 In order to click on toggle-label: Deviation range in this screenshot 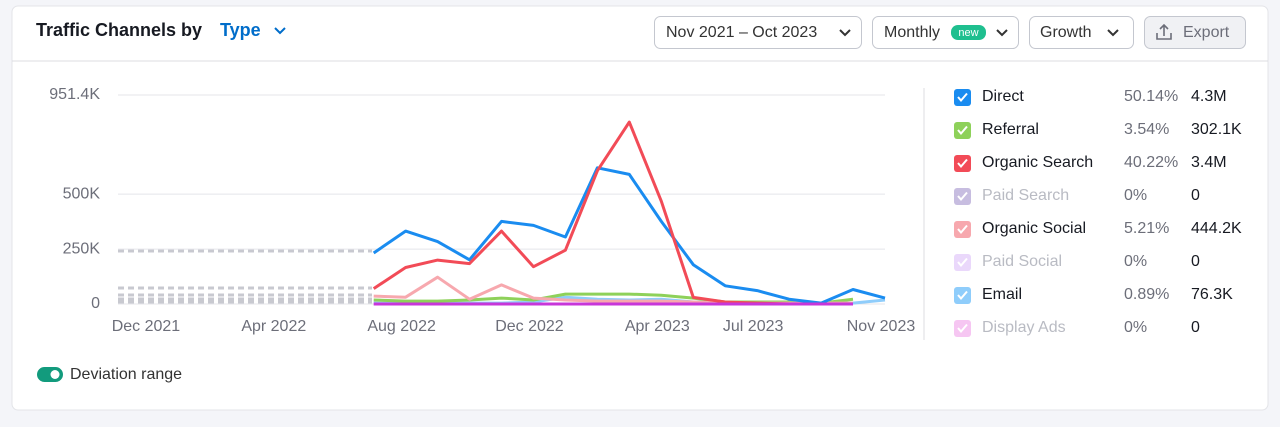, I will do `click(126, 374)`.